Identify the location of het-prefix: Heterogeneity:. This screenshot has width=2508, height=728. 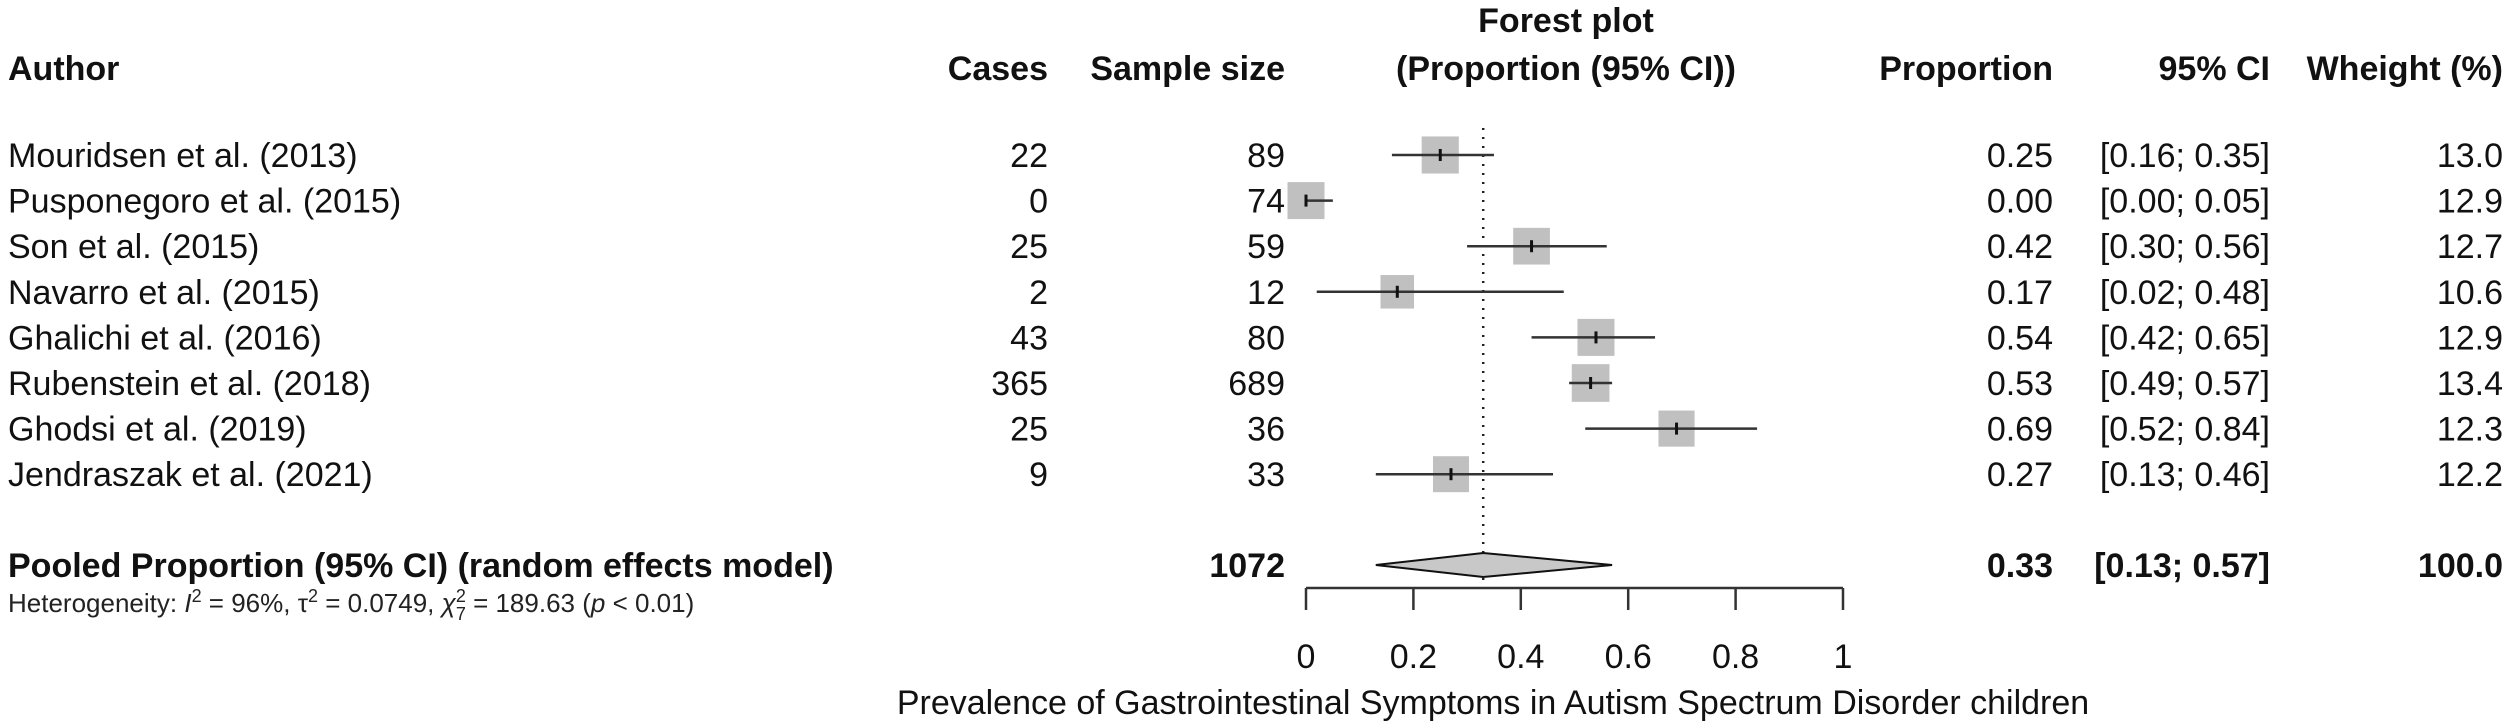
(96, 603).